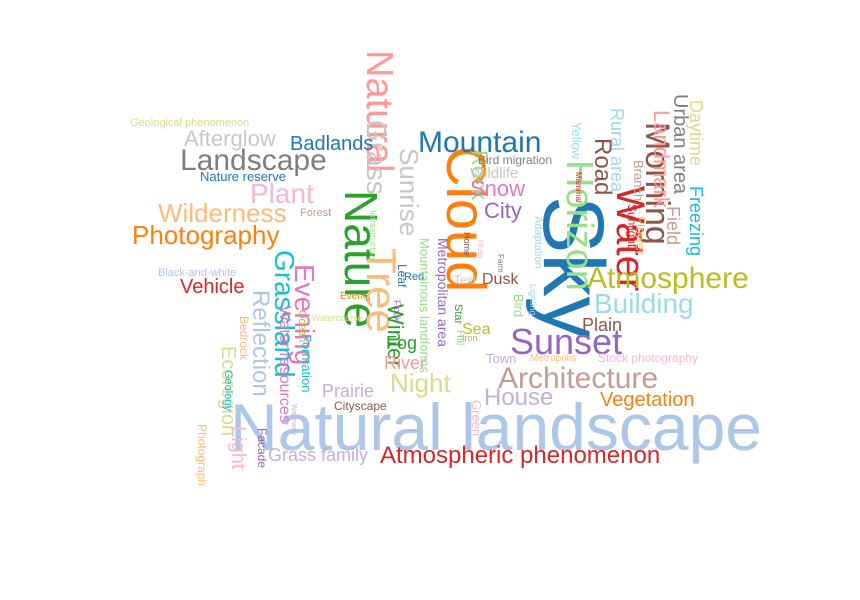  What do you see at coordinates (230, 138) in the screenshot?
I see `word-afterglow: Afterglow` at bounding box center [230, 138].